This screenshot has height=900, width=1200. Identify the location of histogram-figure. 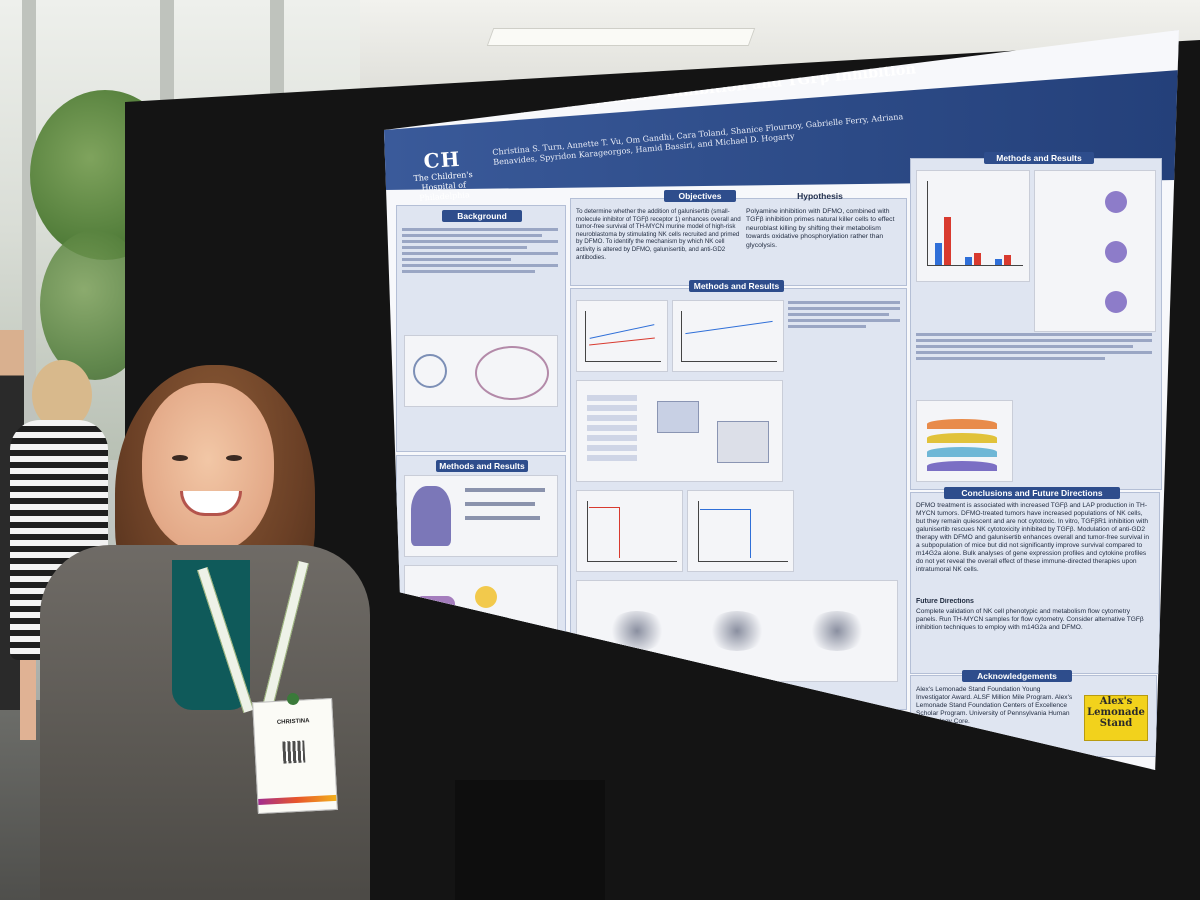
(964, 441).